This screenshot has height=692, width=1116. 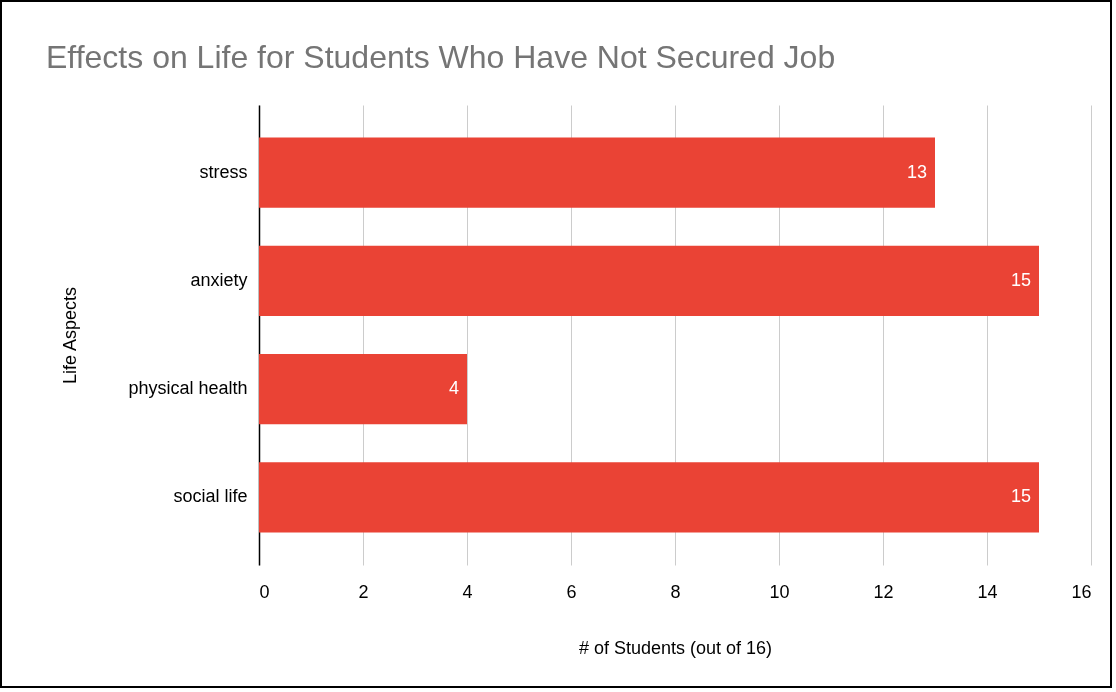 I want to click on x-tick-label: 2, so click(x=363, y=591).